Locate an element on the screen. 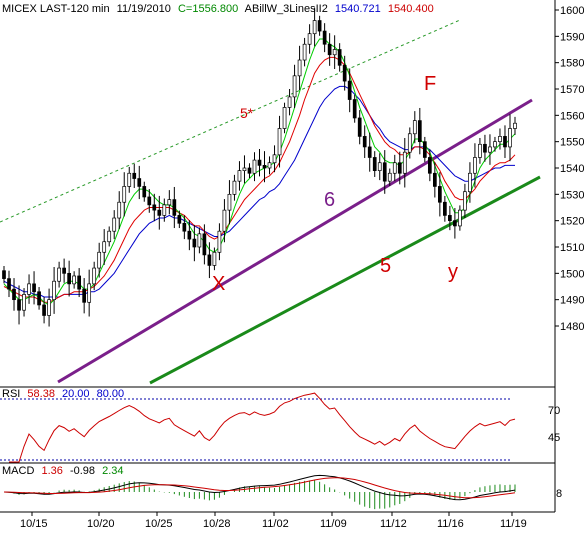  rsi-tick-70: 70 is located at coordinates (554, 411).